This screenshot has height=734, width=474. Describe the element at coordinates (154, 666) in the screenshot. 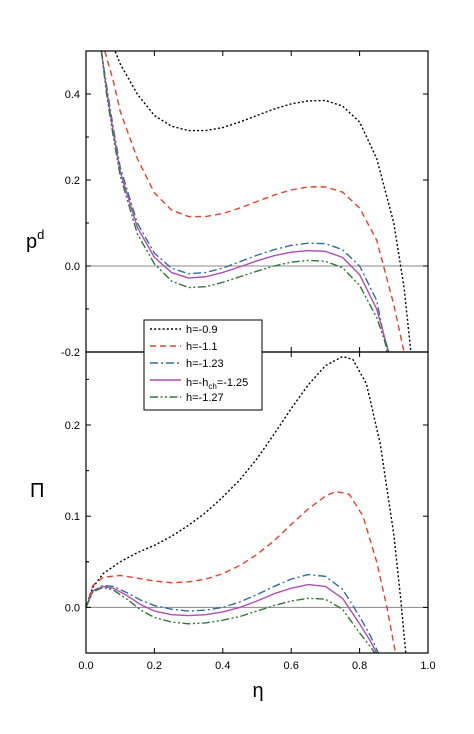

I see `x-tick-label-2: 0.2` at that location.